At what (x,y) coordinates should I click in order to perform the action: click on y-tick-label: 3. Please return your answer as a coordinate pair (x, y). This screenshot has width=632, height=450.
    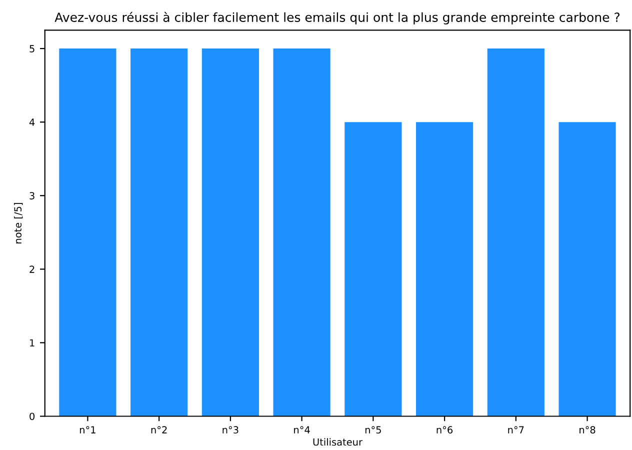
    Looking at the image, I should click on (32, 196).